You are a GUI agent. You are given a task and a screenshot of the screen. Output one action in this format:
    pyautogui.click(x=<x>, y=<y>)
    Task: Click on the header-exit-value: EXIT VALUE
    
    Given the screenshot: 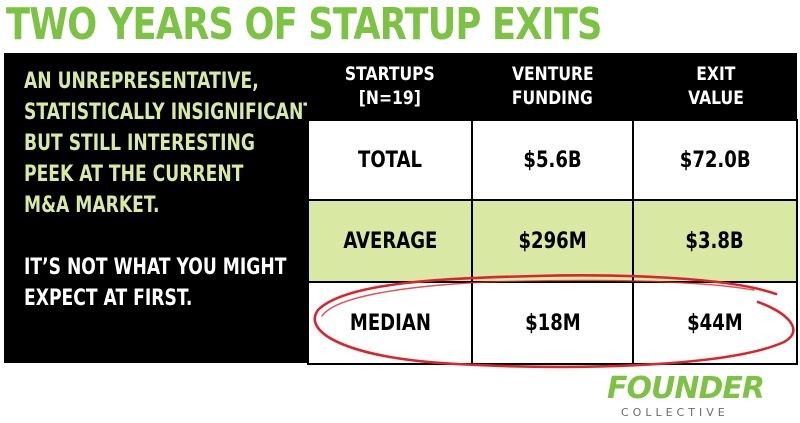 What is the action you would take?
    pyautogui.click(x=714, y=86)
    